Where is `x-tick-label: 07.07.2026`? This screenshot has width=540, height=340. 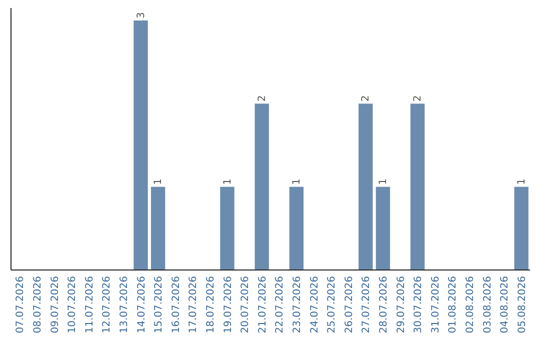
x-tick-label: 07.07.2026 is located at coordinates (20, 305).